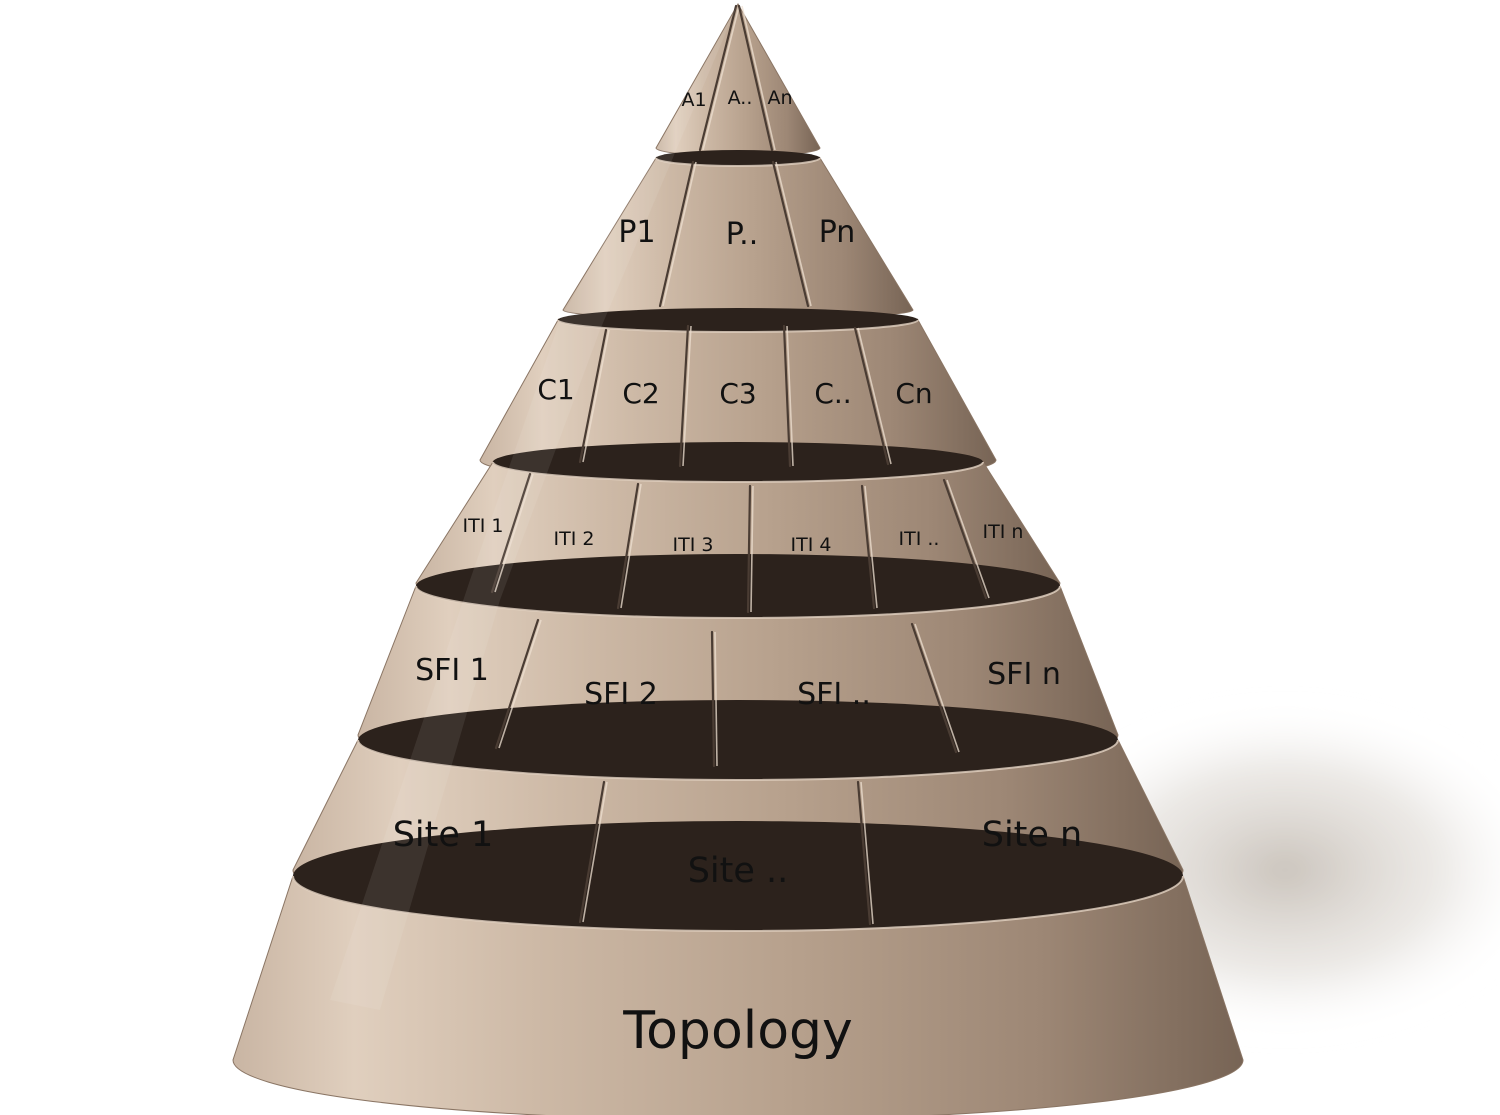 This screenshot has width=1500, height=1115. I want to click on label-site-dots: Site .., so click(738, 871).